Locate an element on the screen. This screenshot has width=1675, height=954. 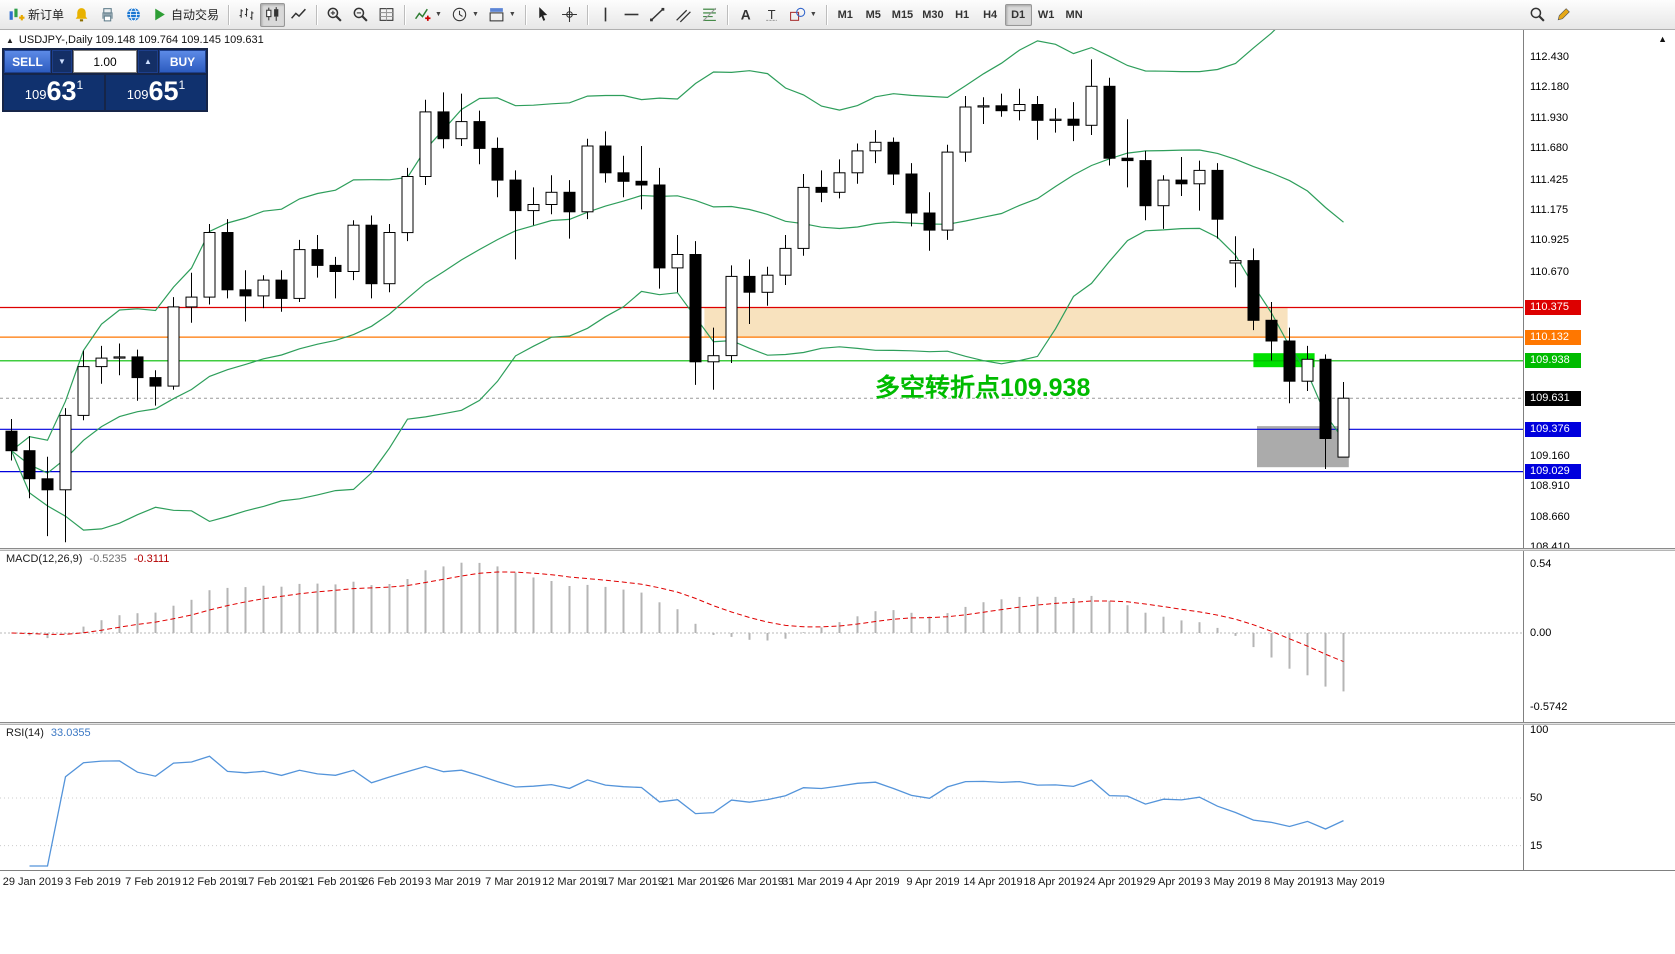
timeframe-m1-button: M1 is located at coordinates (845, 15).